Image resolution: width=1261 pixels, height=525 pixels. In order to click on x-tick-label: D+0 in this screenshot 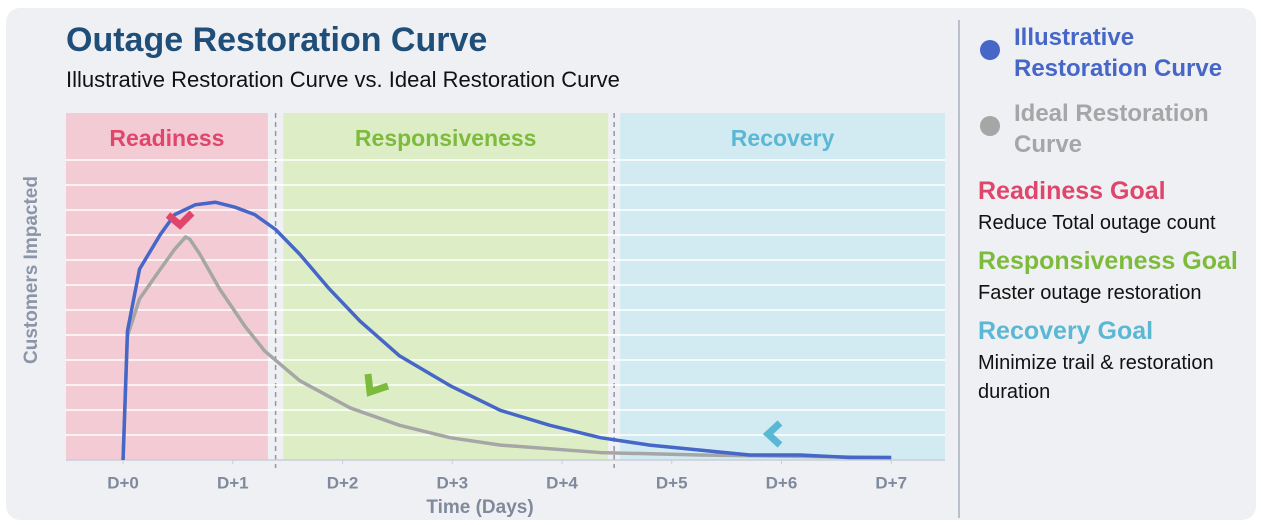, I will do `click(123, 482)`.